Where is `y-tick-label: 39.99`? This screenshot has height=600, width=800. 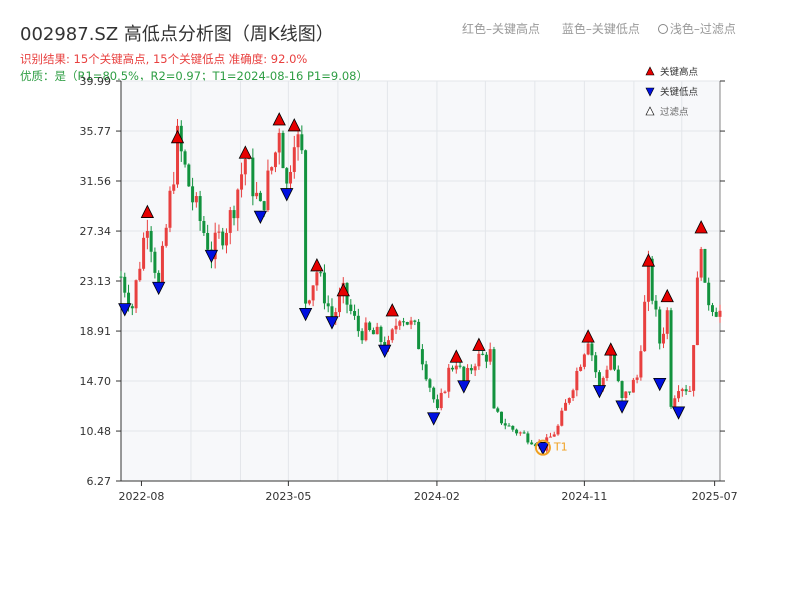
y-tick-label: 39.99 is located at coordinates (96, 81).